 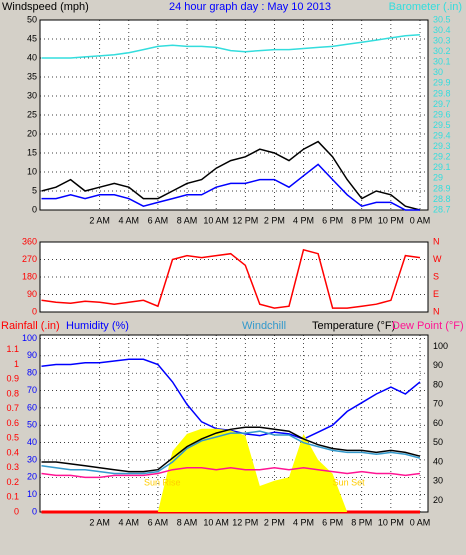 I want to click on y-tick-label: 25, so click(x=32, y=114).